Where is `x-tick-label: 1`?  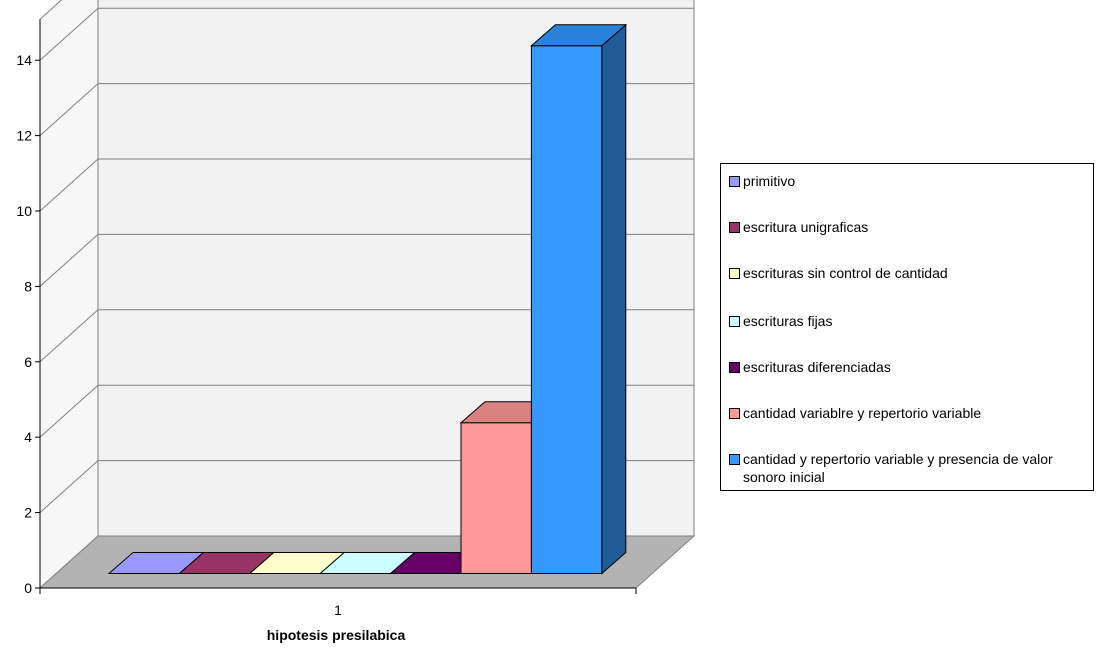 x-tick-label: 1 is located at coordinates (338, 610).